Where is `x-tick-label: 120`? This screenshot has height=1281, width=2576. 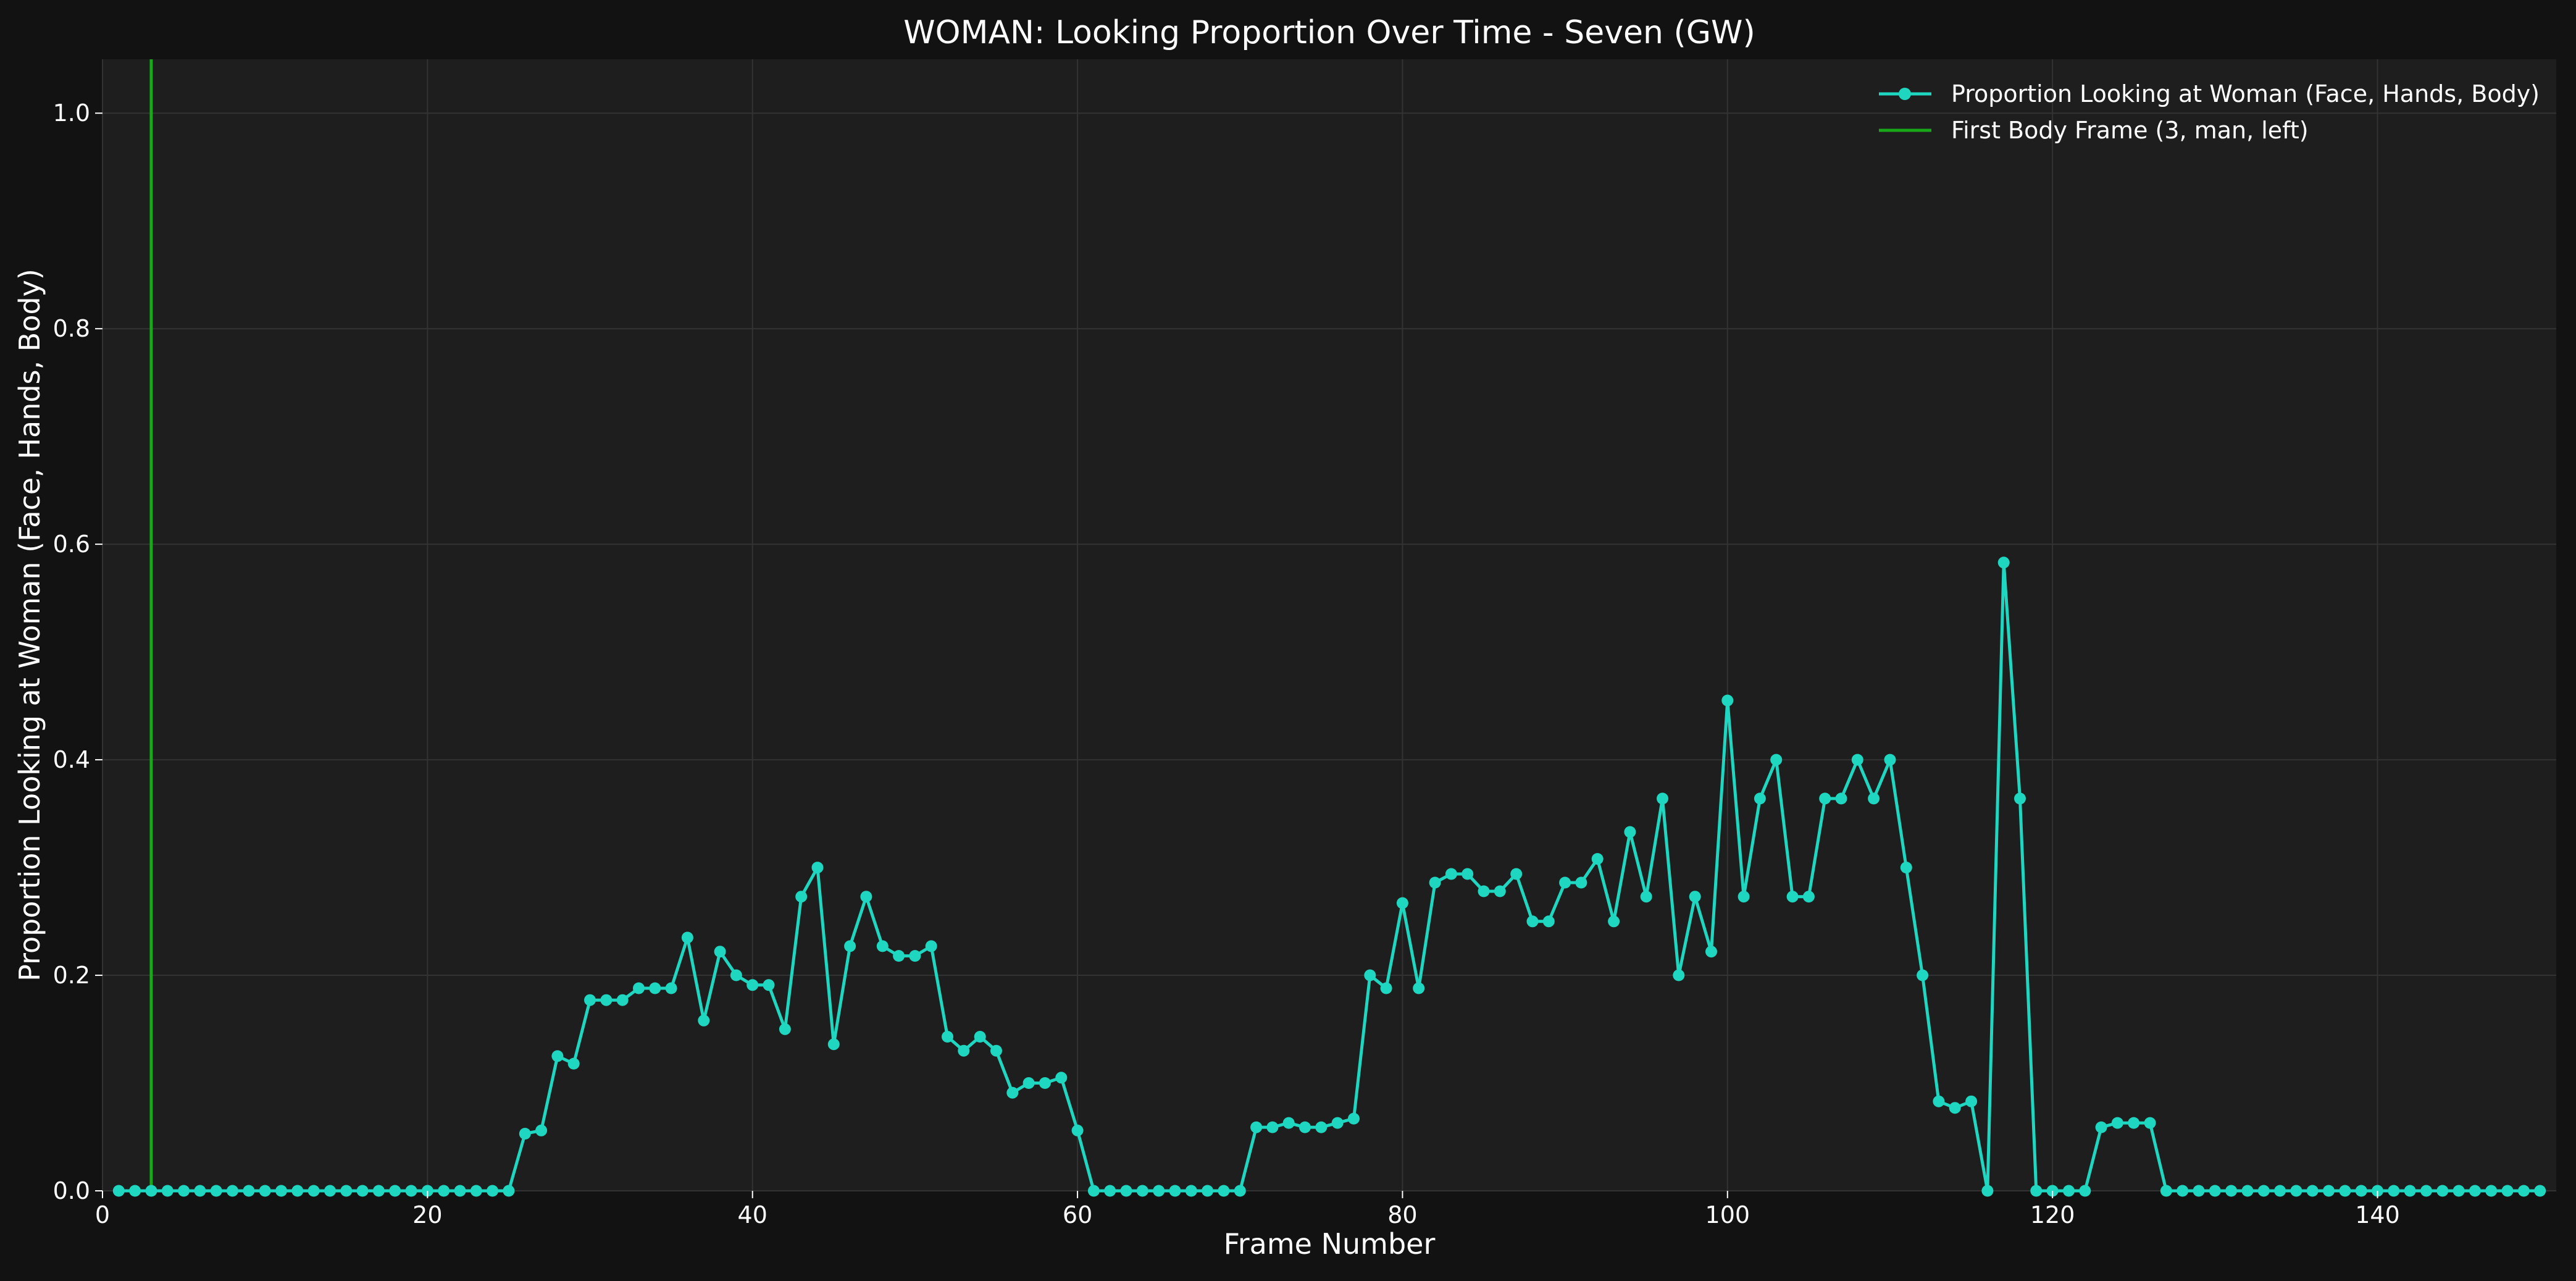 x-tick-label: 120 is located at coordinates (2052, 1214).